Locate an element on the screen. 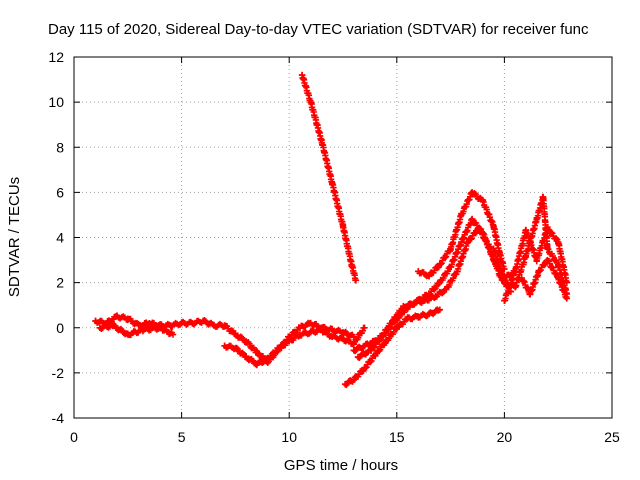 The height and width of the screenshot is (480, 640). y-tick-label: -4 is located at coordinates (58, 418).